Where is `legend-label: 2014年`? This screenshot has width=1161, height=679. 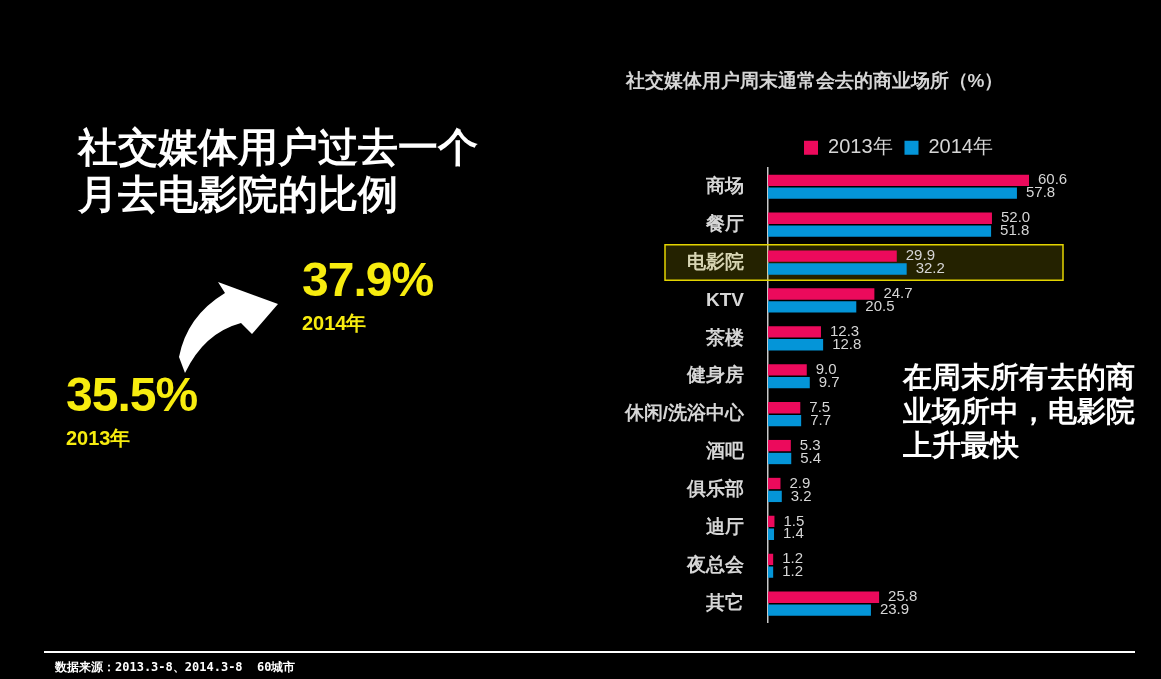 legend-label: 2014年 is located at coordinates (960, 146).